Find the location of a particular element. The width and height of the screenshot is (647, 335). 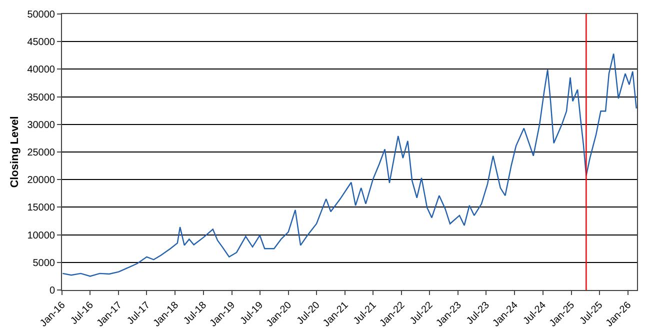

y-tick-label: 40000 is located at coordinates (41, 70).